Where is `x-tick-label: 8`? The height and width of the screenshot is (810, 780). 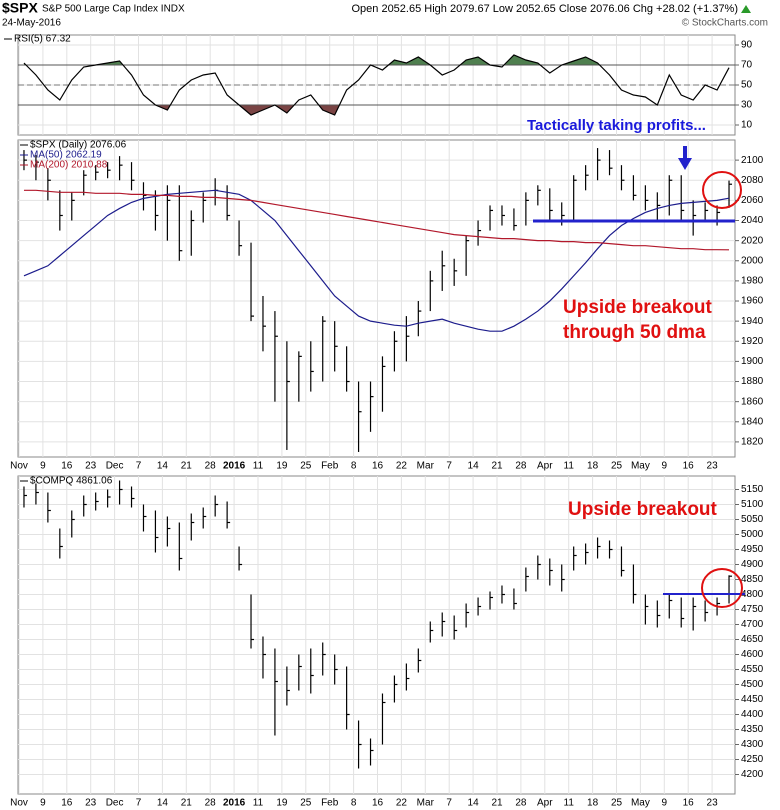
x-tick-label: 8 is located at coordinates (354, 803).